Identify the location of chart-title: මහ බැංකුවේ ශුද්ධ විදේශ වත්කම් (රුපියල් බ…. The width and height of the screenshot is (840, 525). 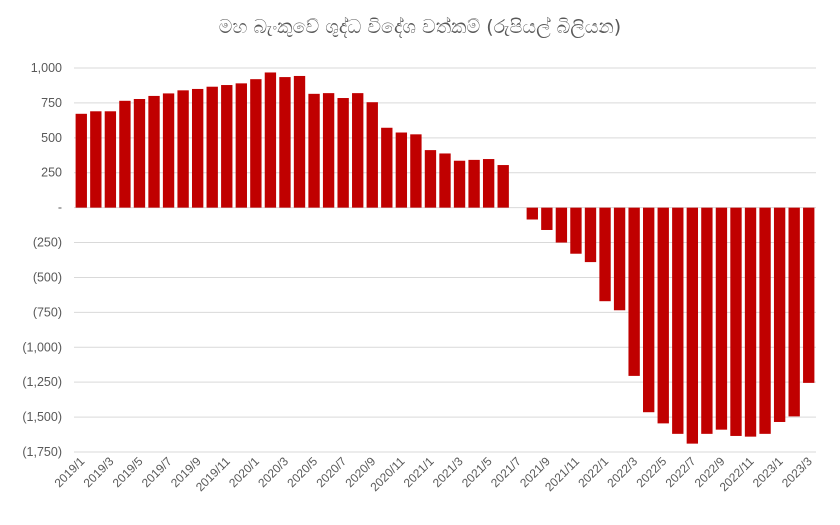
(420, 27).